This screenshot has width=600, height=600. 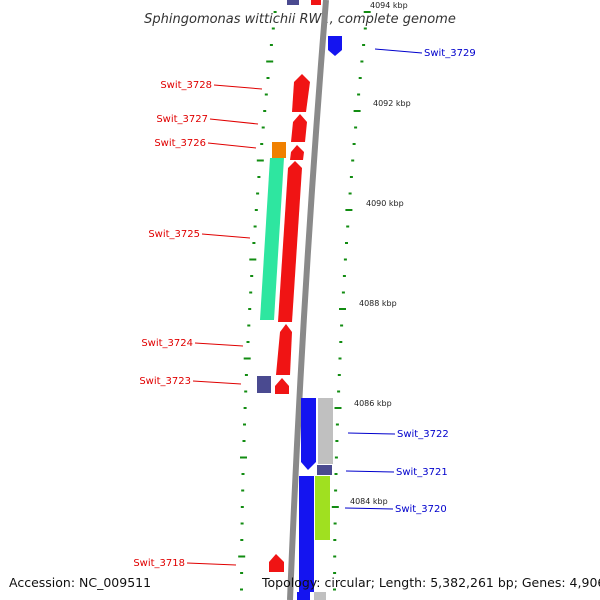 What do you see at coordinates (422, 472) in the screenshot?
I see `gene-label-swit-3721: Swit_3721` at bounding box center [422, 472].